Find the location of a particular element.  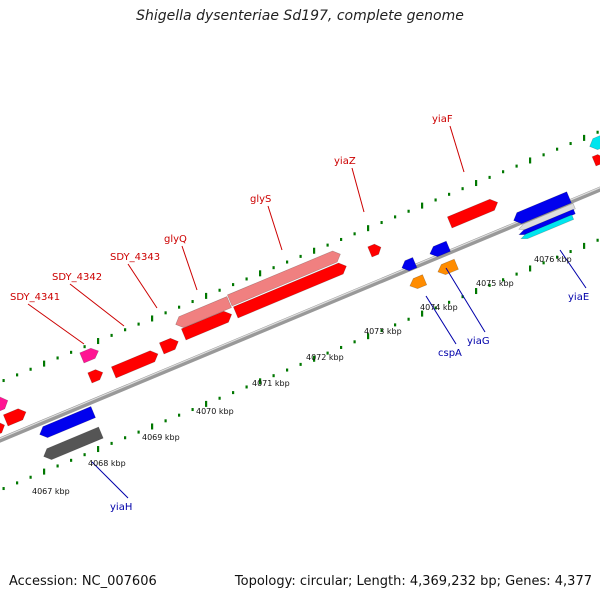

gene-label-yiaf: yiaF is located at coordinates (442, 119).